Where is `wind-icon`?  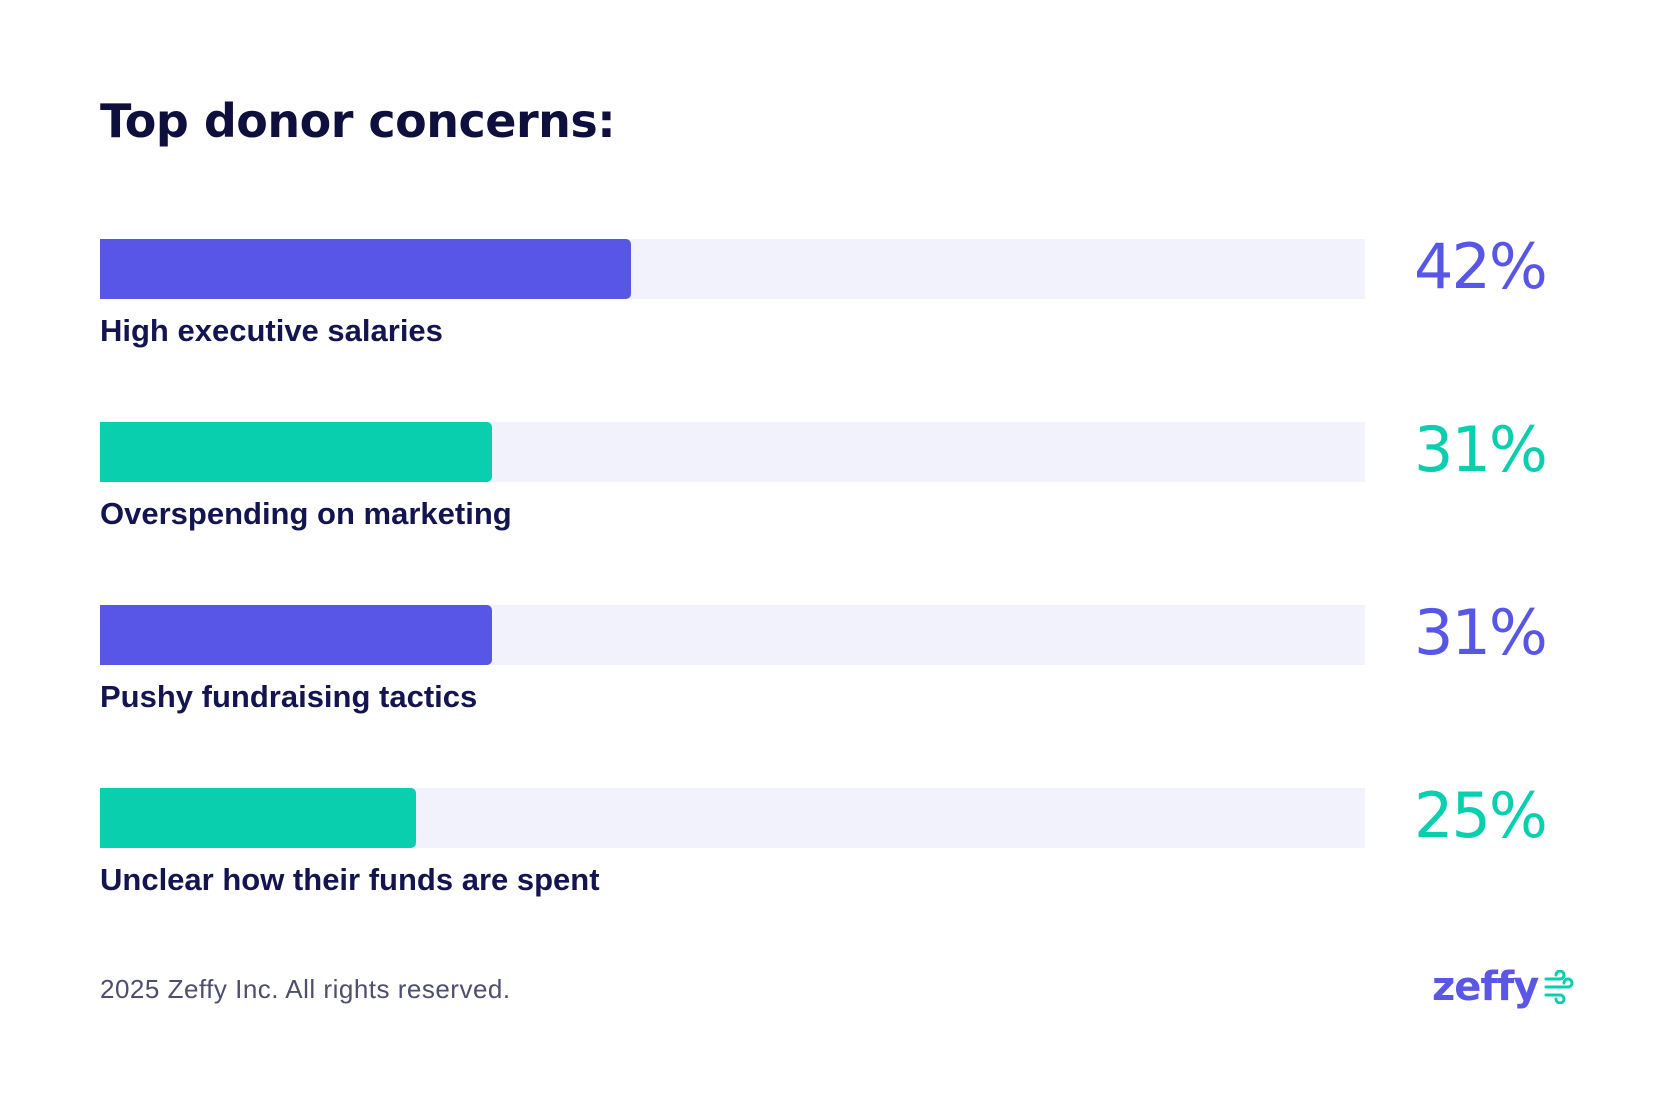 wind-icon is located at coordinates (1559, 987).